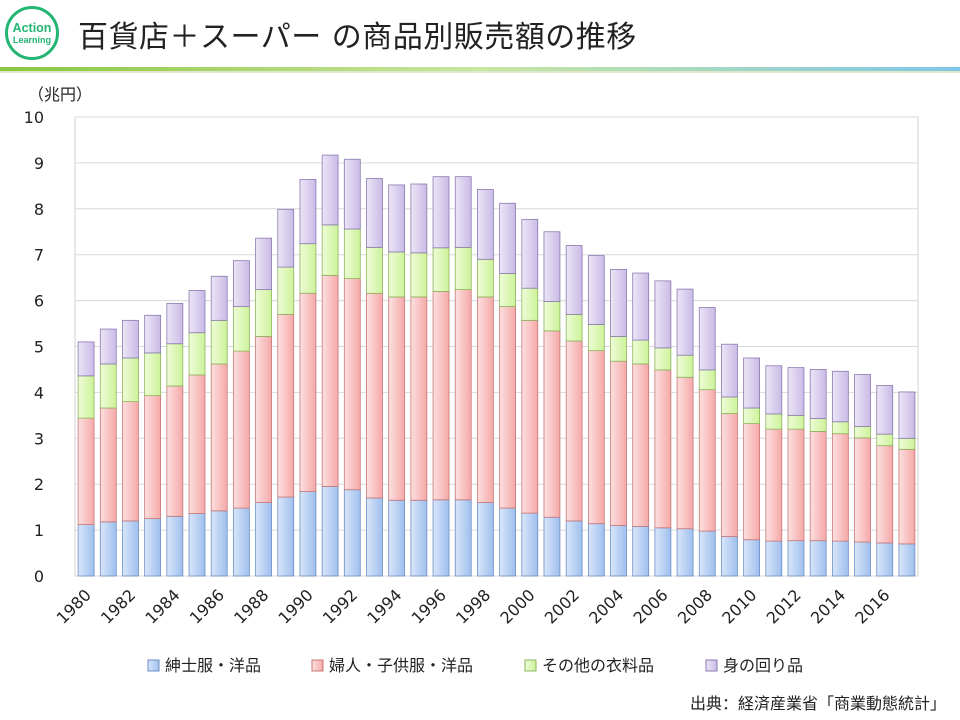 This screenshot has width=960, height=720. I want to click on x-tick-label: 2002, so click(562, 606).